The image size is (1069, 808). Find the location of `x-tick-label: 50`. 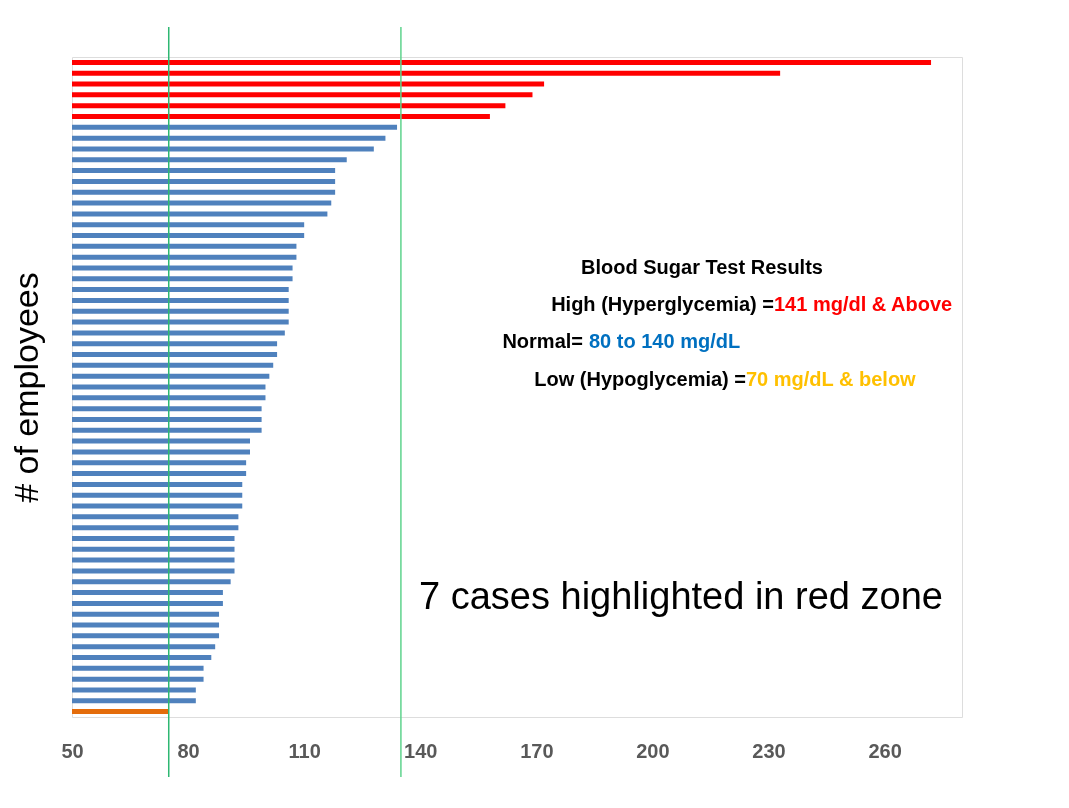

x-tick-label: 50 is located at coordinates (72, 750).